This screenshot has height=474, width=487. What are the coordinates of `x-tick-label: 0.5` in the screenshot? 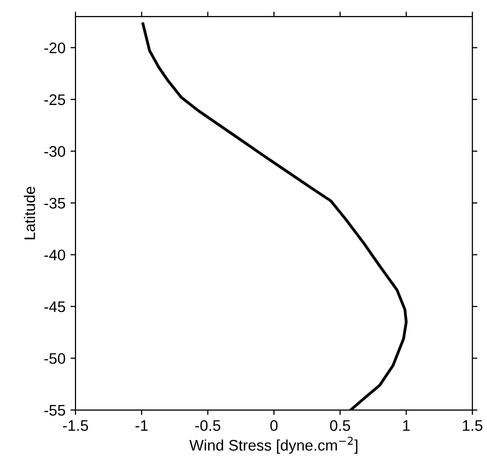 It's located at (340, 425).